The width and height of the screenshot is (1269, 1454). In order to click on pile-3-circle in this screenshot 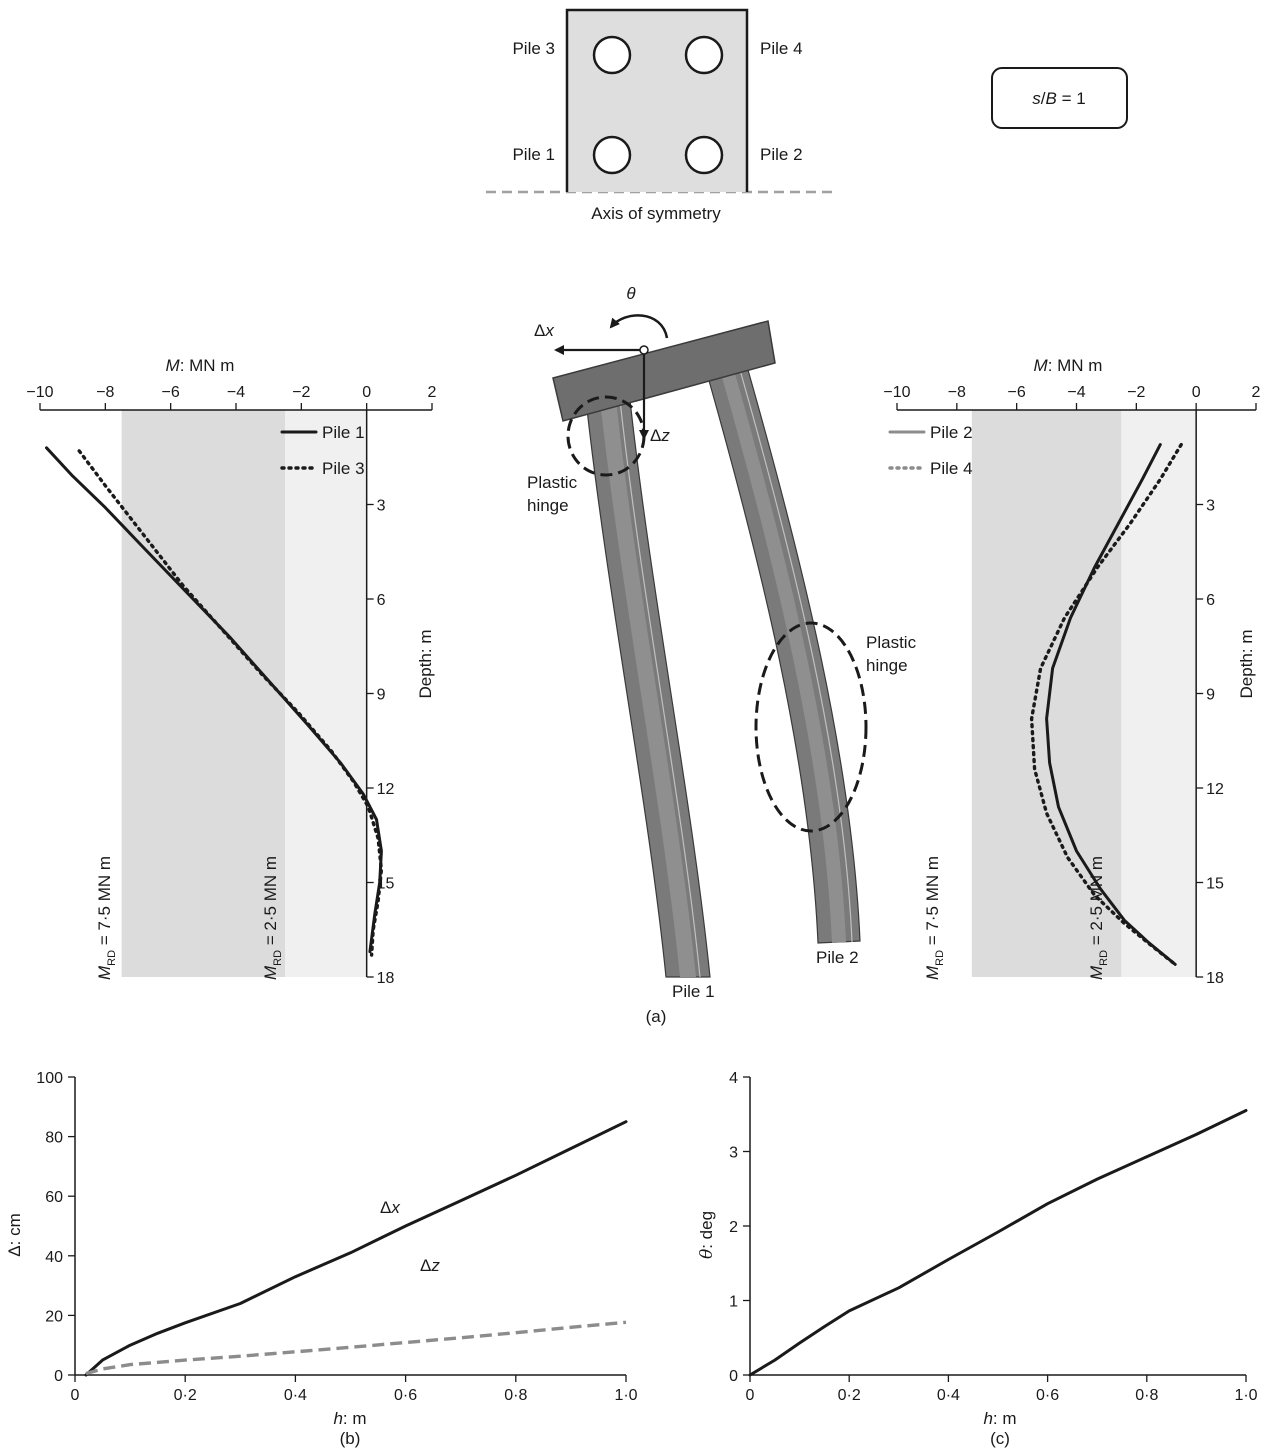, I will do `click(612, 55)`.